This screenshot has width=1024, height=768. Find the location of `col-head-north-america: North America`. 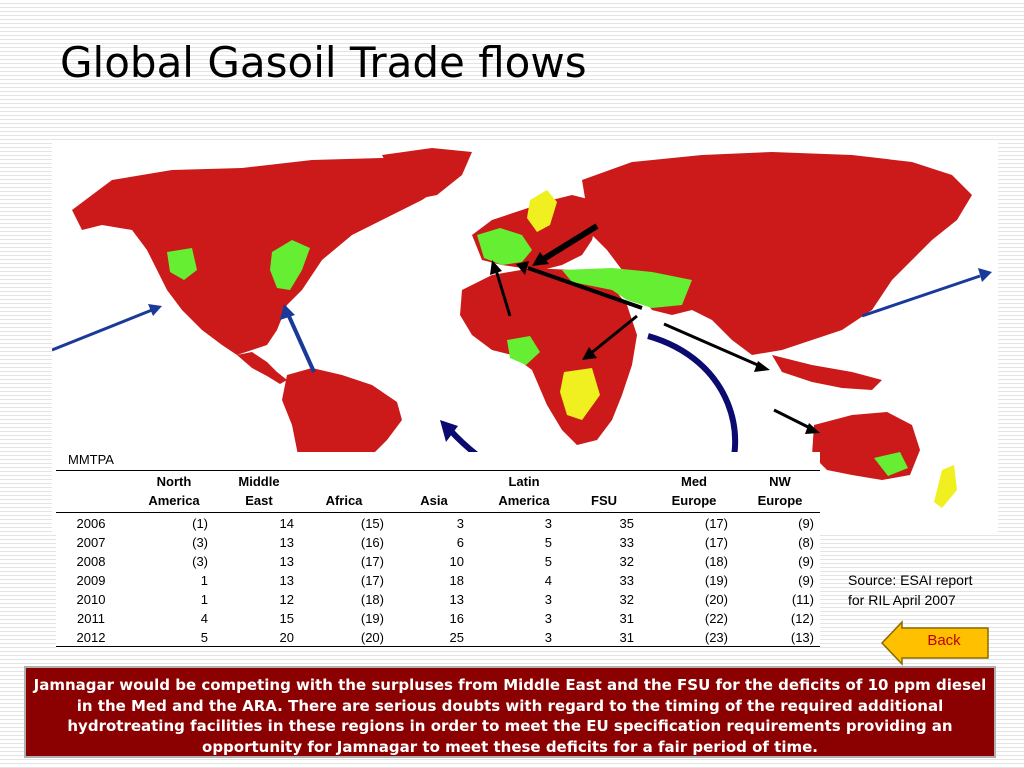

col-head-north-america: North America is located at coordinates (174, 491).